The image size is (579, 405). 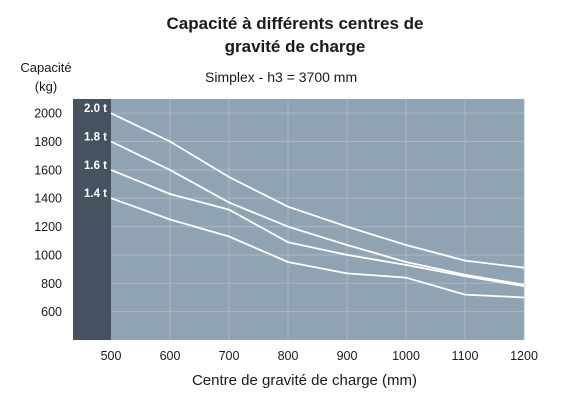 What do you see at coordinates (95, 194) in the screenshot?
I see `series-label: 1.4 t` at bounding box center [95, 194].